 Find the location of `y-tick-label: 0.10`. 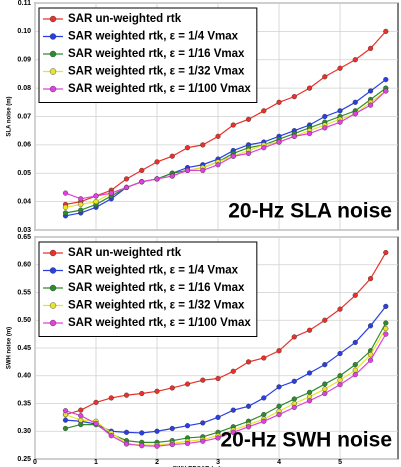

y-tick-label: 0.10 is located at coordinates (24, 31).